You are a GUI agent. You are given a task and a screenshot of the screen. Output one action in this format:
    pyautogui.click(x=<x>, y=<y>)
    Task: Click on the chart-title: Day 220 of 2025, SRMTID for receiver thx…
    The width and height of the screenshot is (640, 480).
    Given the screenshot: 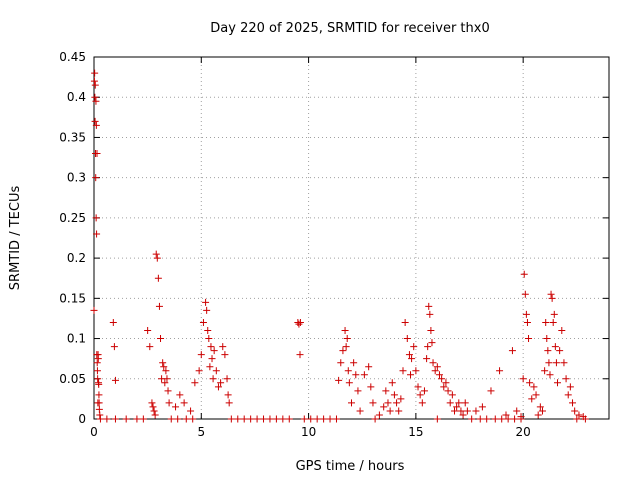 What is the action you would take?
    pyautogui.click(x=349, y=28)
    